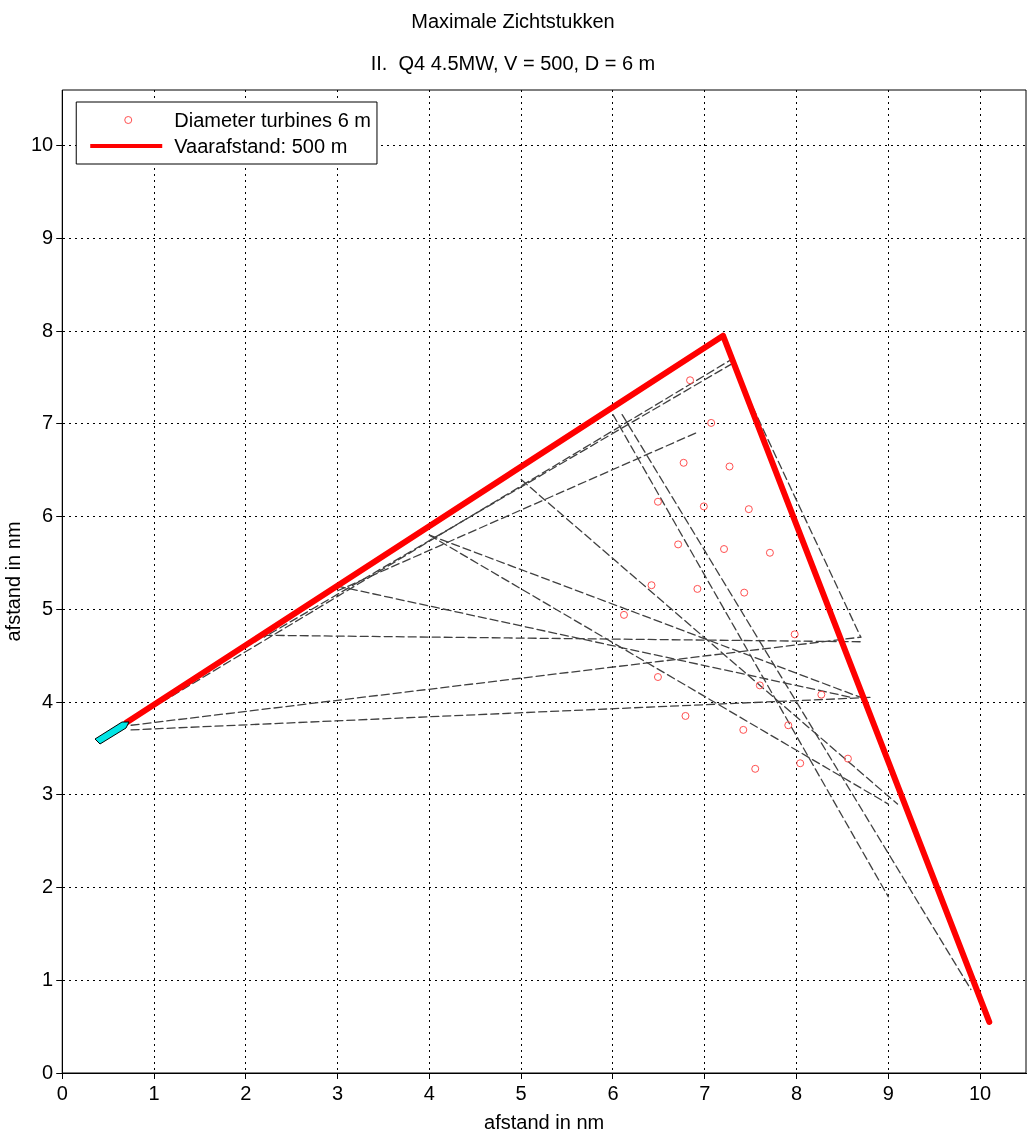  I want to click on x-tick-label: 7, so click(705, 1092).